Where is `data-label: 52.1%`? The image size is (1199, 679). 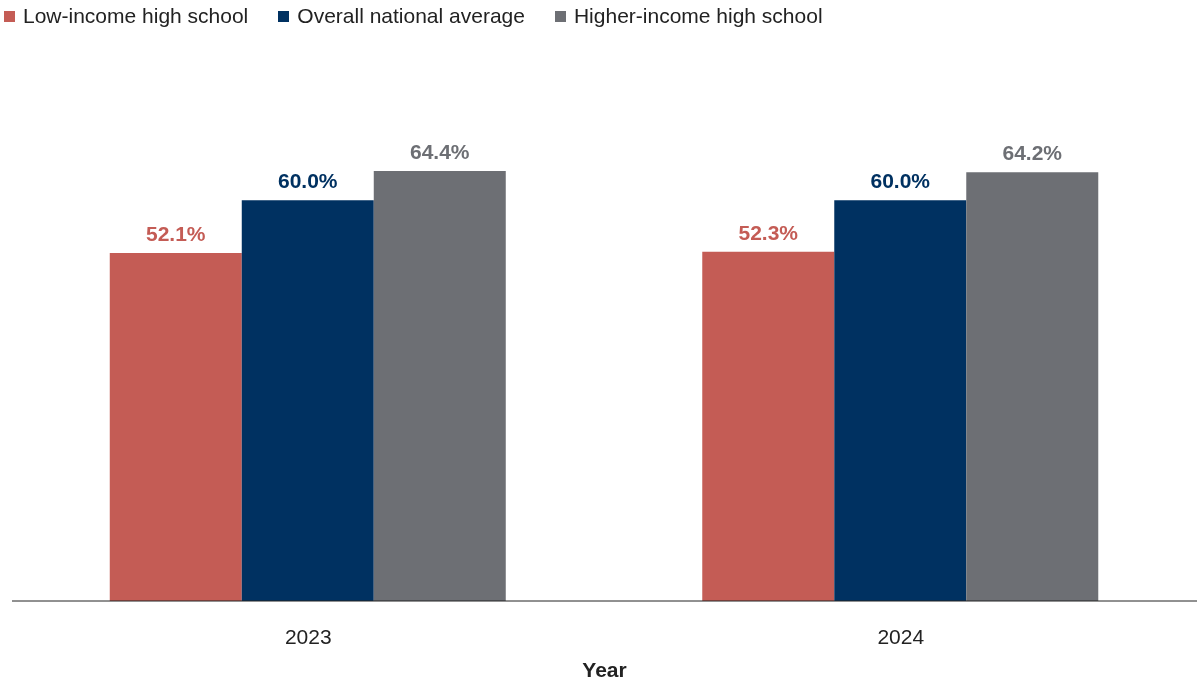
data-label: 52.1% is located at coordinates (175, 234).